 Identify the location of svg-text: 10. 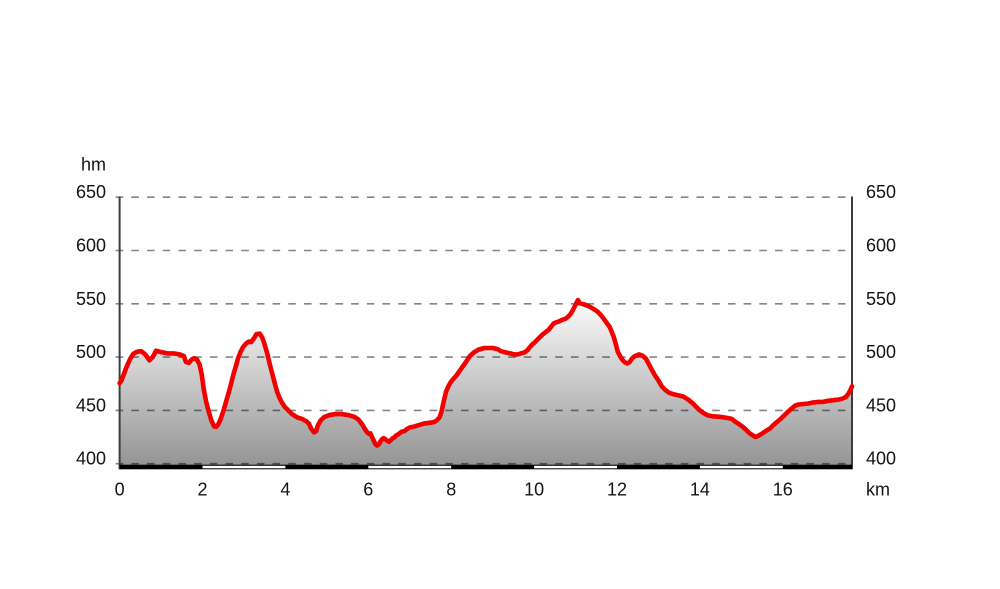
(534, 490).